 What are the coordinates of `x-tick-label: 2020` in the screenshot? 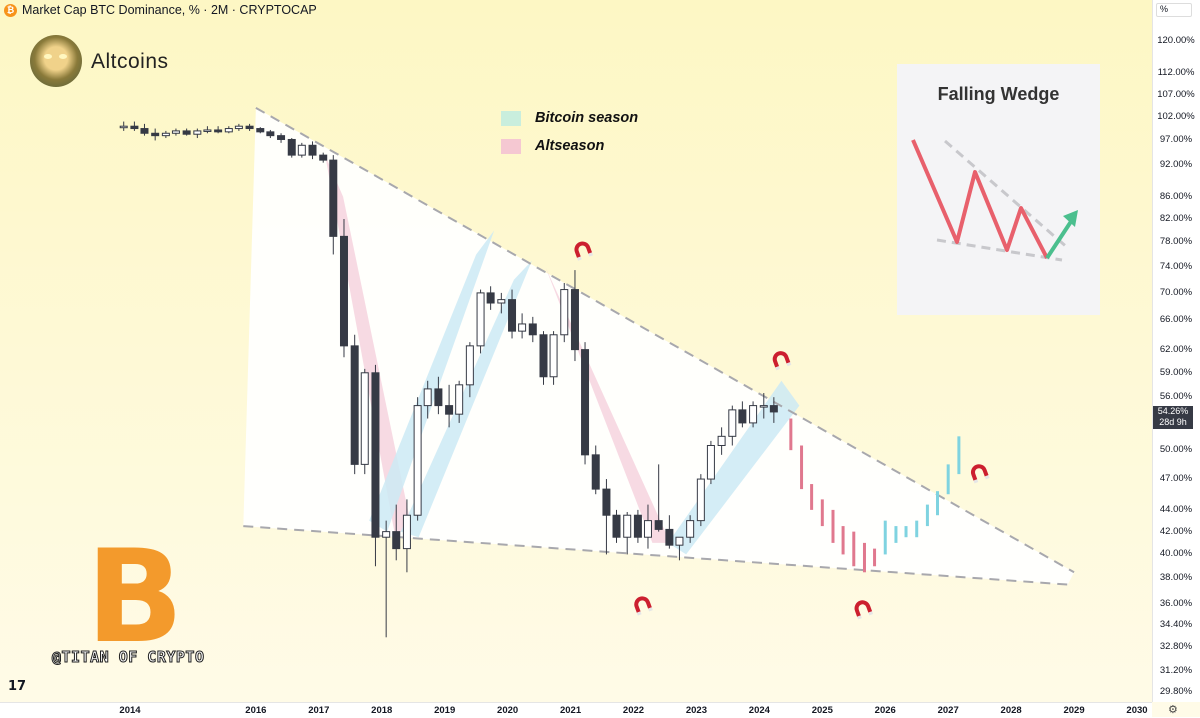 It's located at (508, 710).